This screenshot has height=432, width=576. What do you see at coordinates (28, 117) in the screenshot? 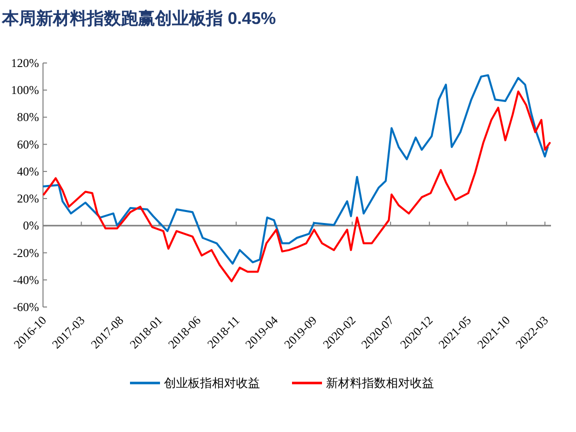
I see `y-tick-label: 80%` at bounding box center [28, 117].